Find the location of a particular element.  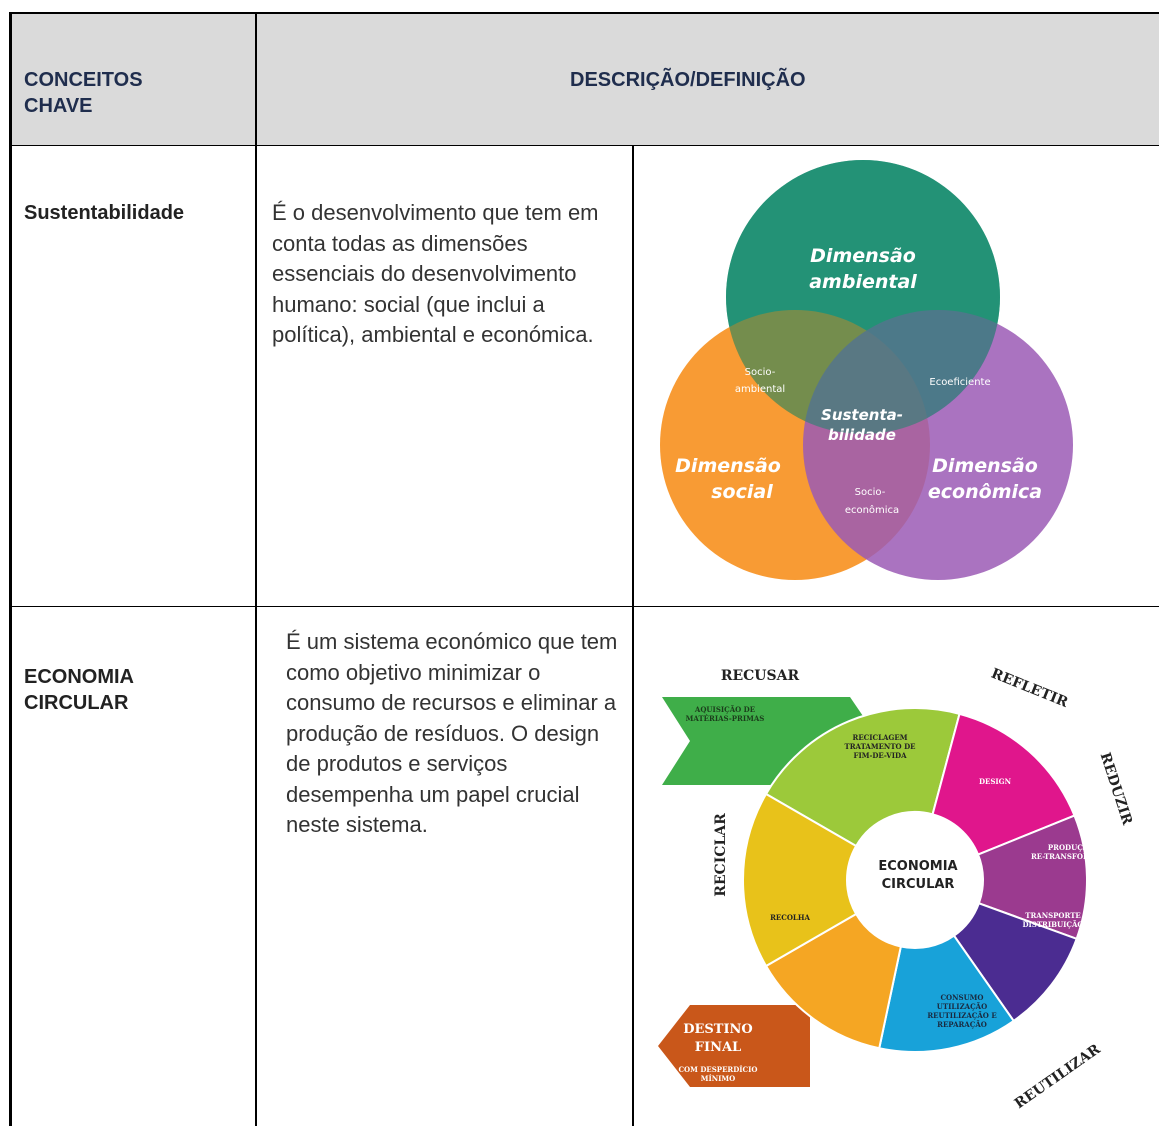

venn-label: bilidade is located at coordinates (862, 435).